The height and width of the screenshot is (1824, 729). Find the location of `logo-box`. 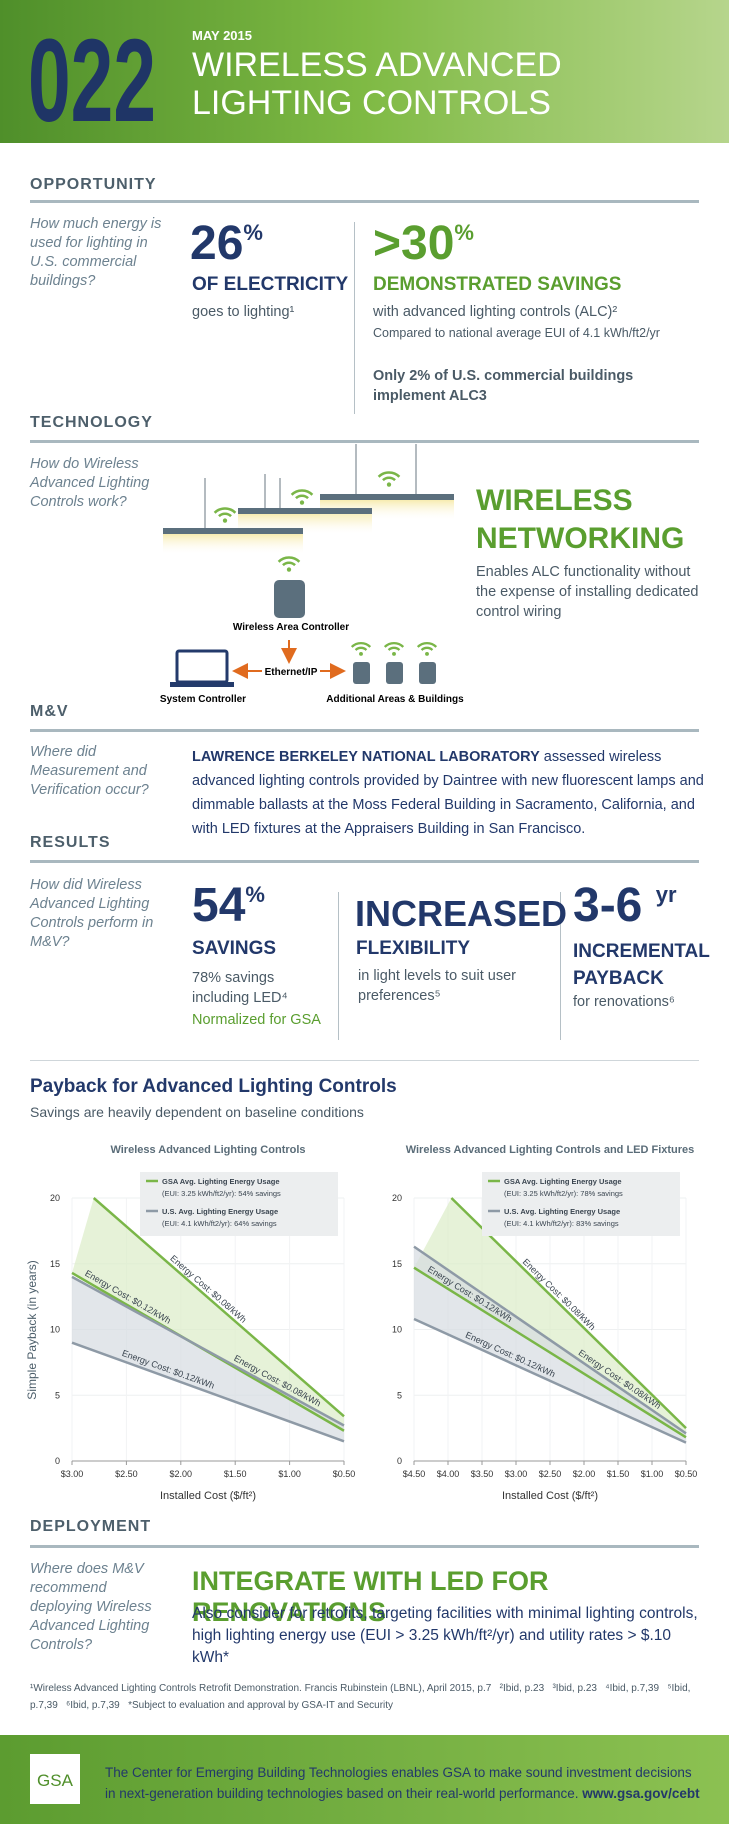

logo-box is located at coordinates (55, 1779).